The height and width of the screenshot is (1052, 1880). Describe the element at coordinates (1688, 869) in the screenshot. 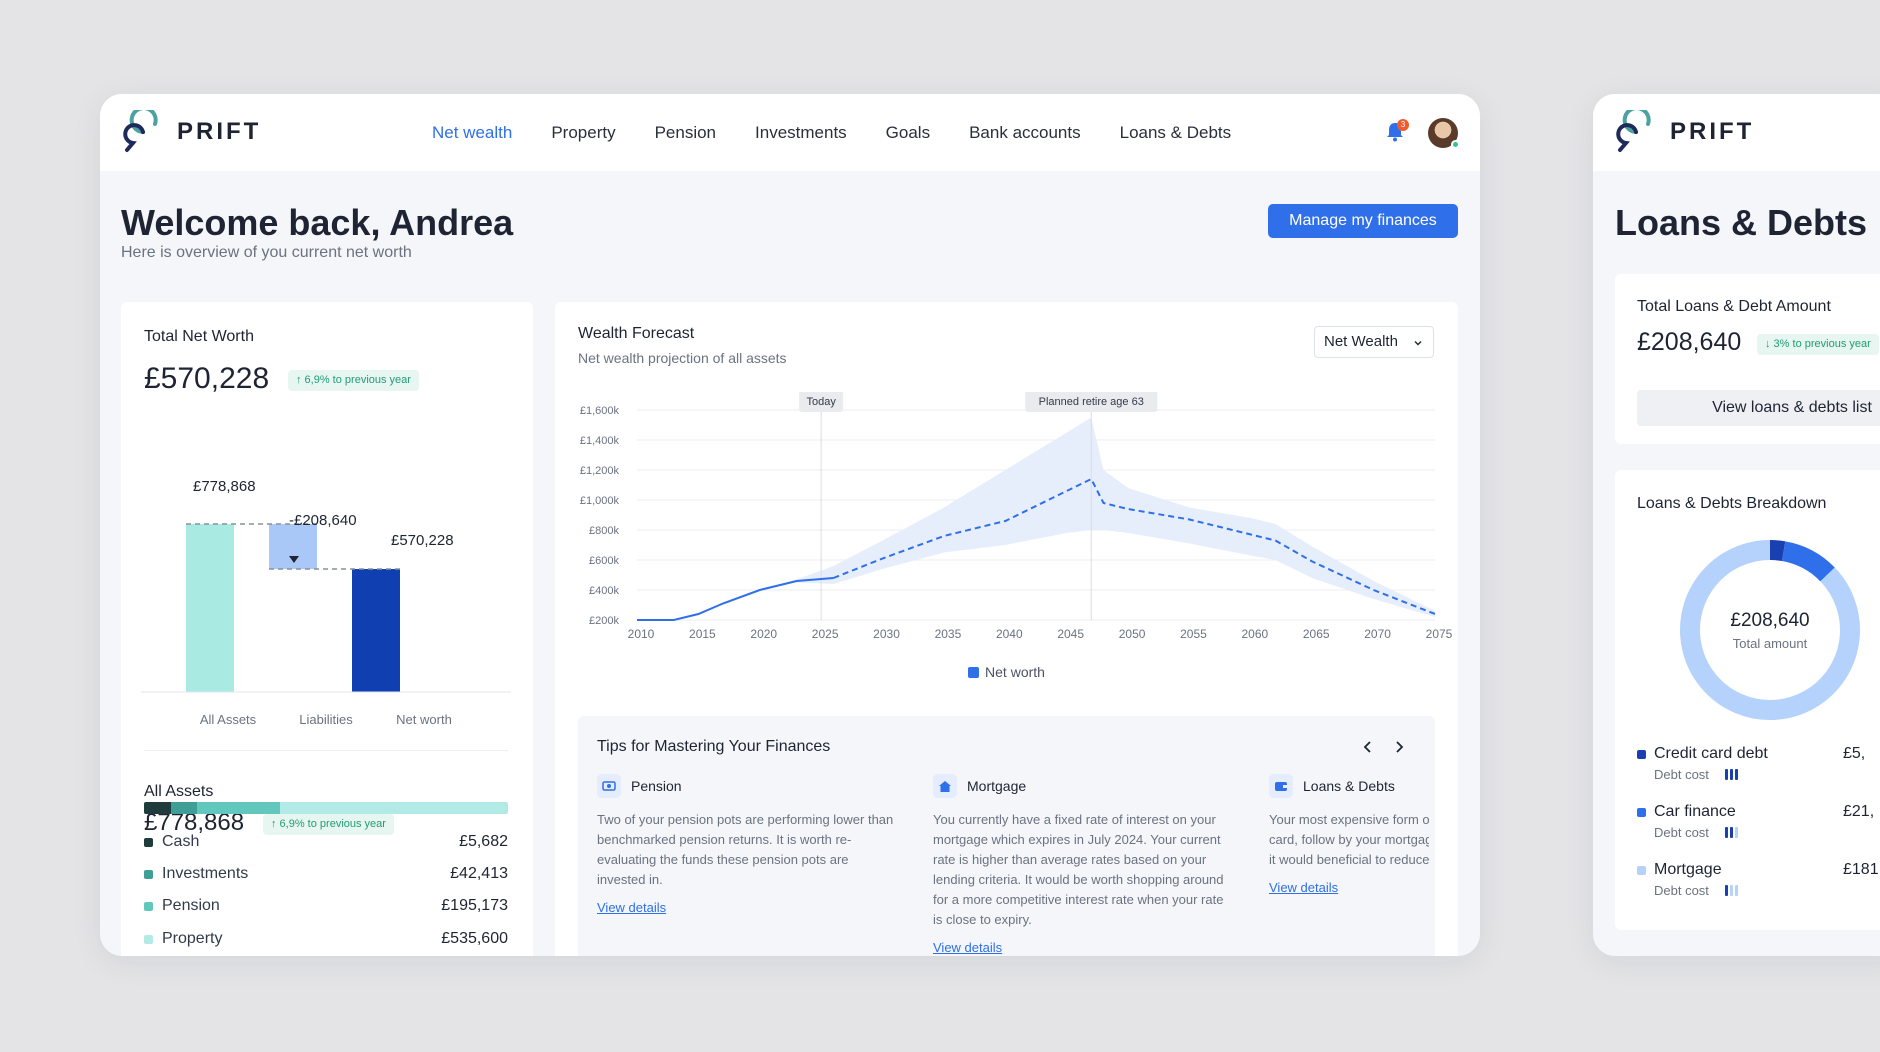

I see `debt-name: Mortgage` at that location.